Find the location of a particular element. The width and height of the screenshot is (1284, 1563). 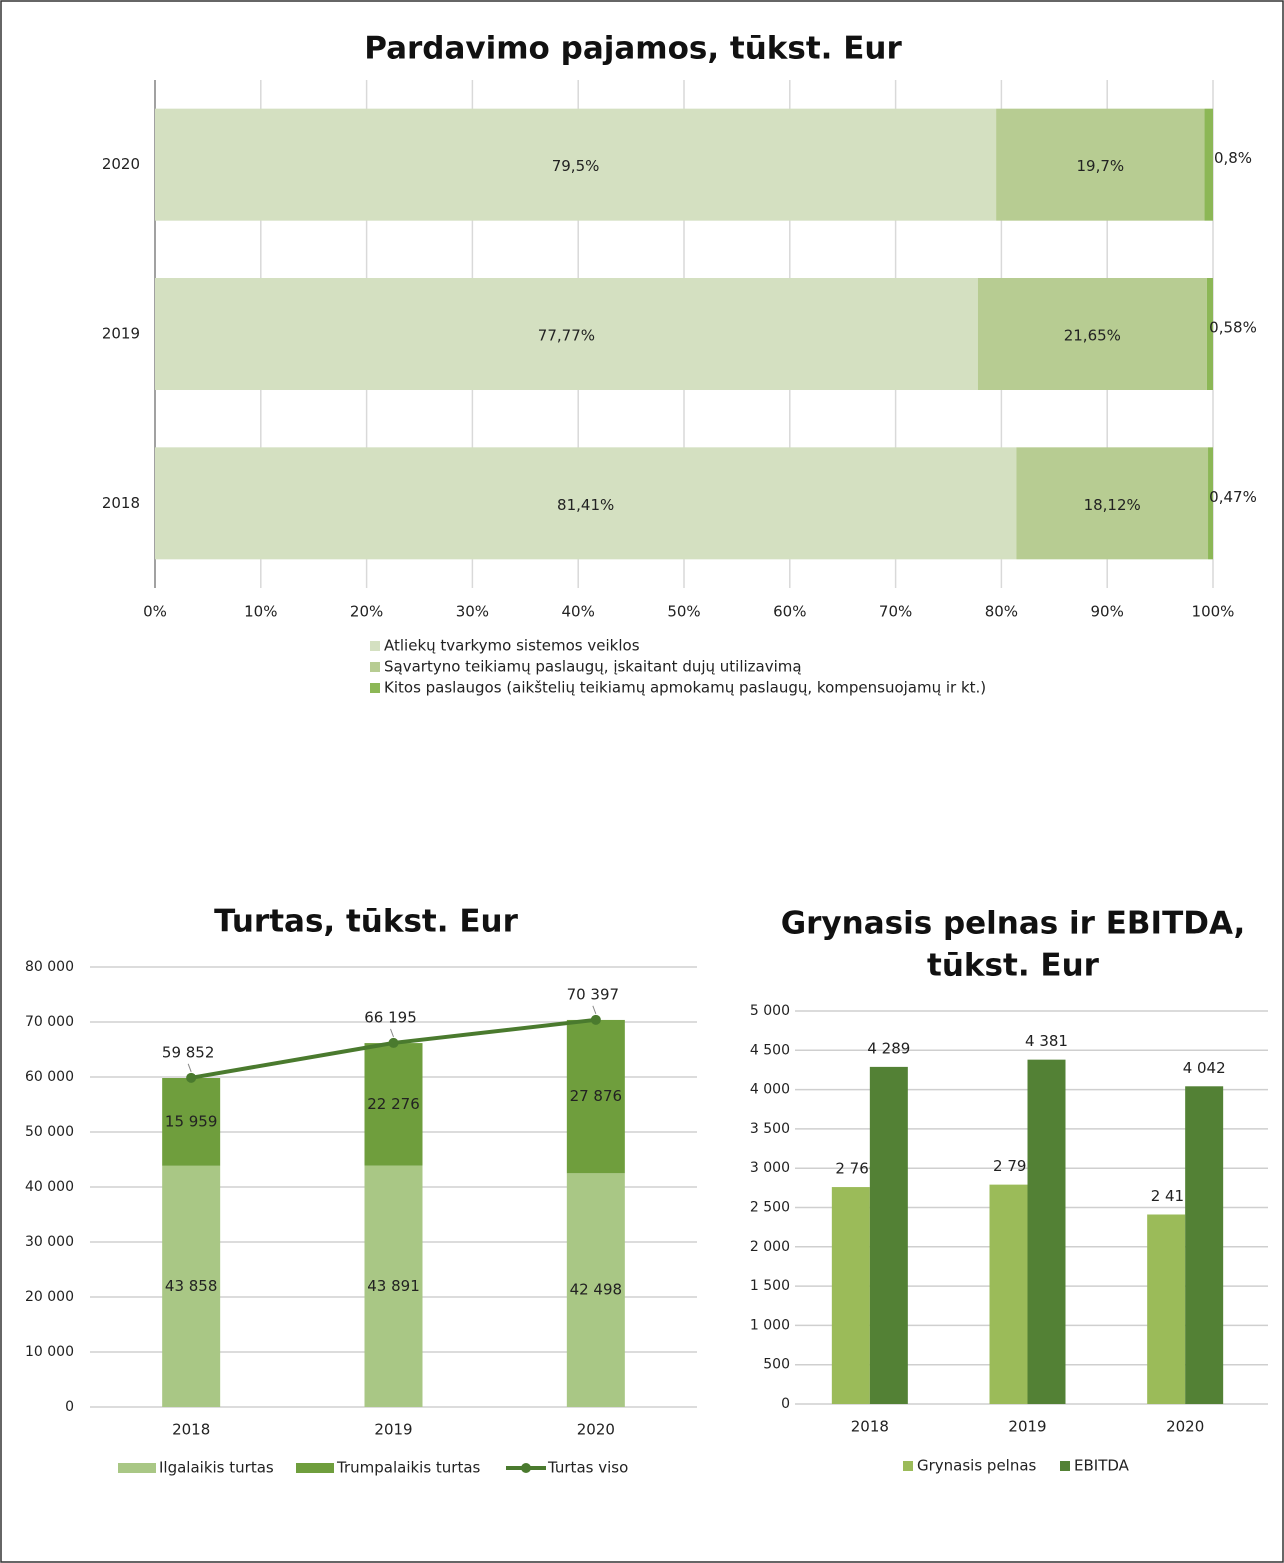

legend-label: Atliekų tvarkymo sistemos veiklos is located at coordinates (512, 646).